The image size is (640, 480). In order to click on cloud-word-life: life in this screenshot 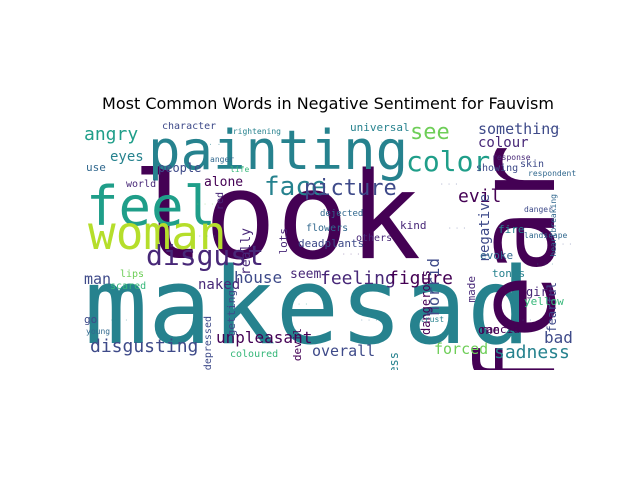, I will do `click(240, 169)`.